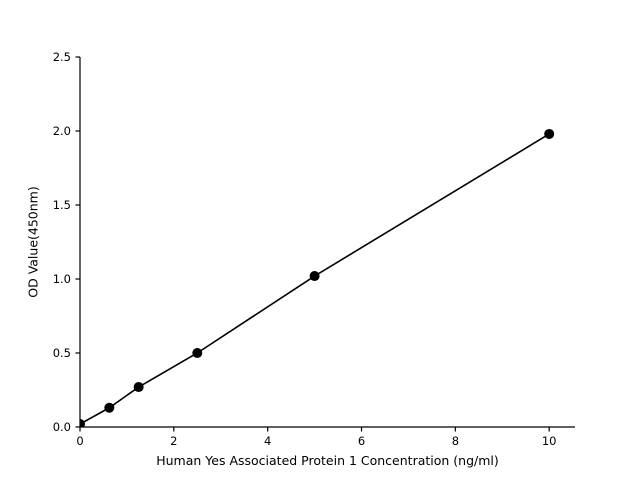 The height and width of the screenshot is (480, 640). Describe the element at coordinates (267, 441) in the screenshot. I see `x-tick-label: 4` at that location.